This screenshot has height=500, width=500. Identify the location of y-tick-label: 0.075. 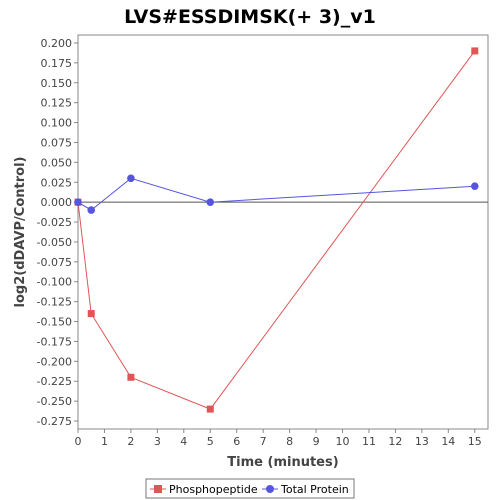
(57, 142).